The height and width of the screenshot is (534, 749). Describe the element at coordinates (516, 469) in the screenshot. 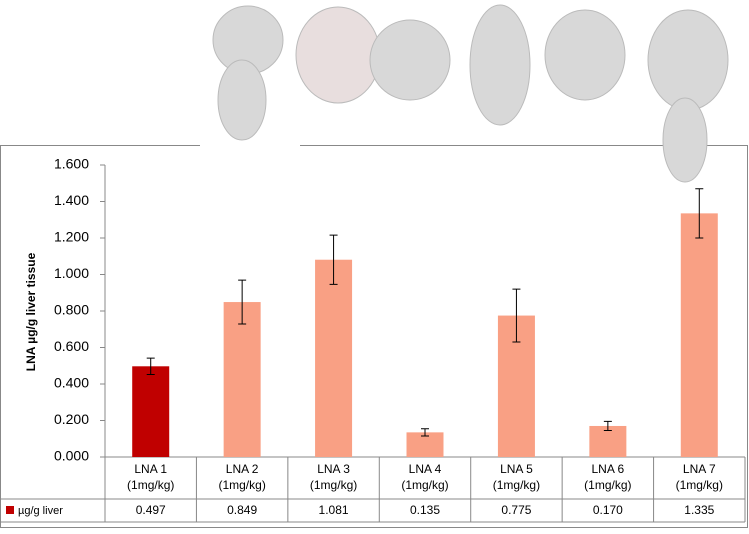

I see `x-tick-label: LNA 5` at that location.